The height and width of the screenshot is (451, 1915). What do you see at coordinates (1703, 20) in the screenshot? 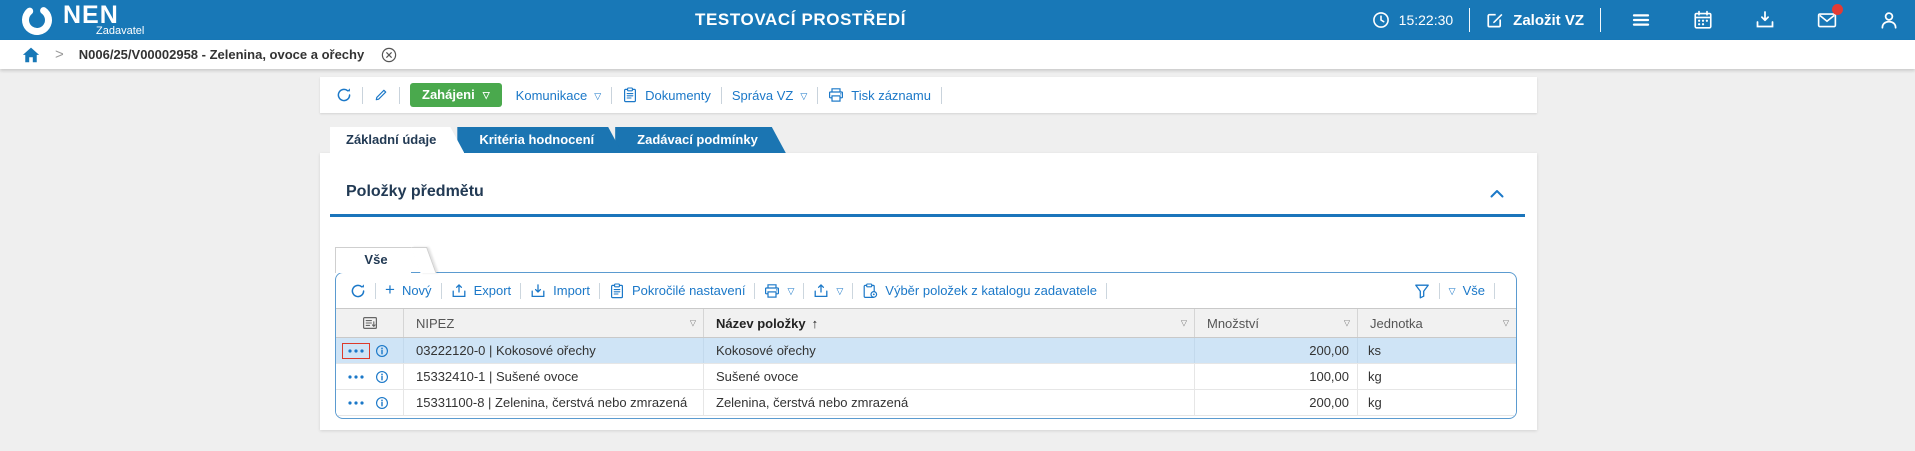
I see `calendar-icon` at bounding box center [1703, 20].